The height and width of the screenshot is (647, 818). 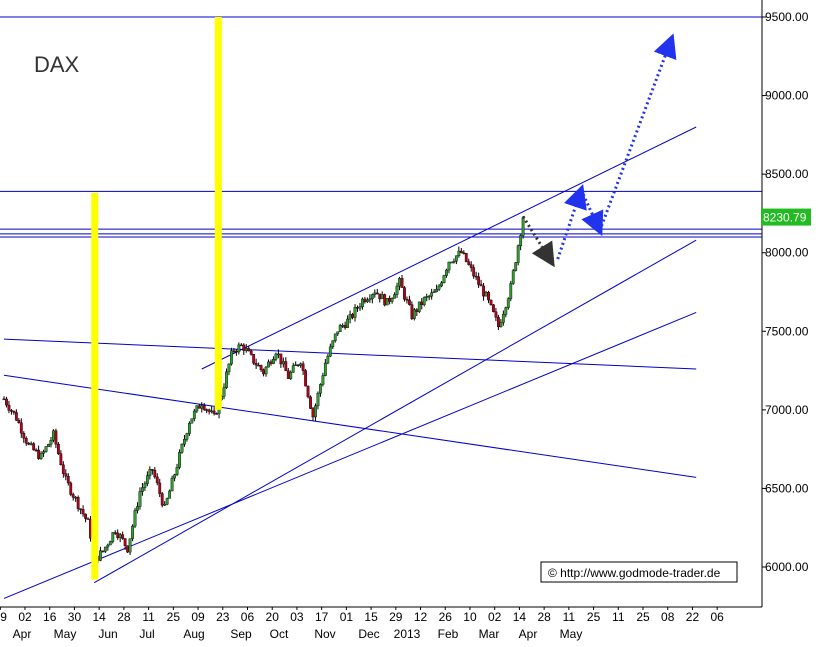 I want to click on x-day-label: 23, so click(x=223, y=617).